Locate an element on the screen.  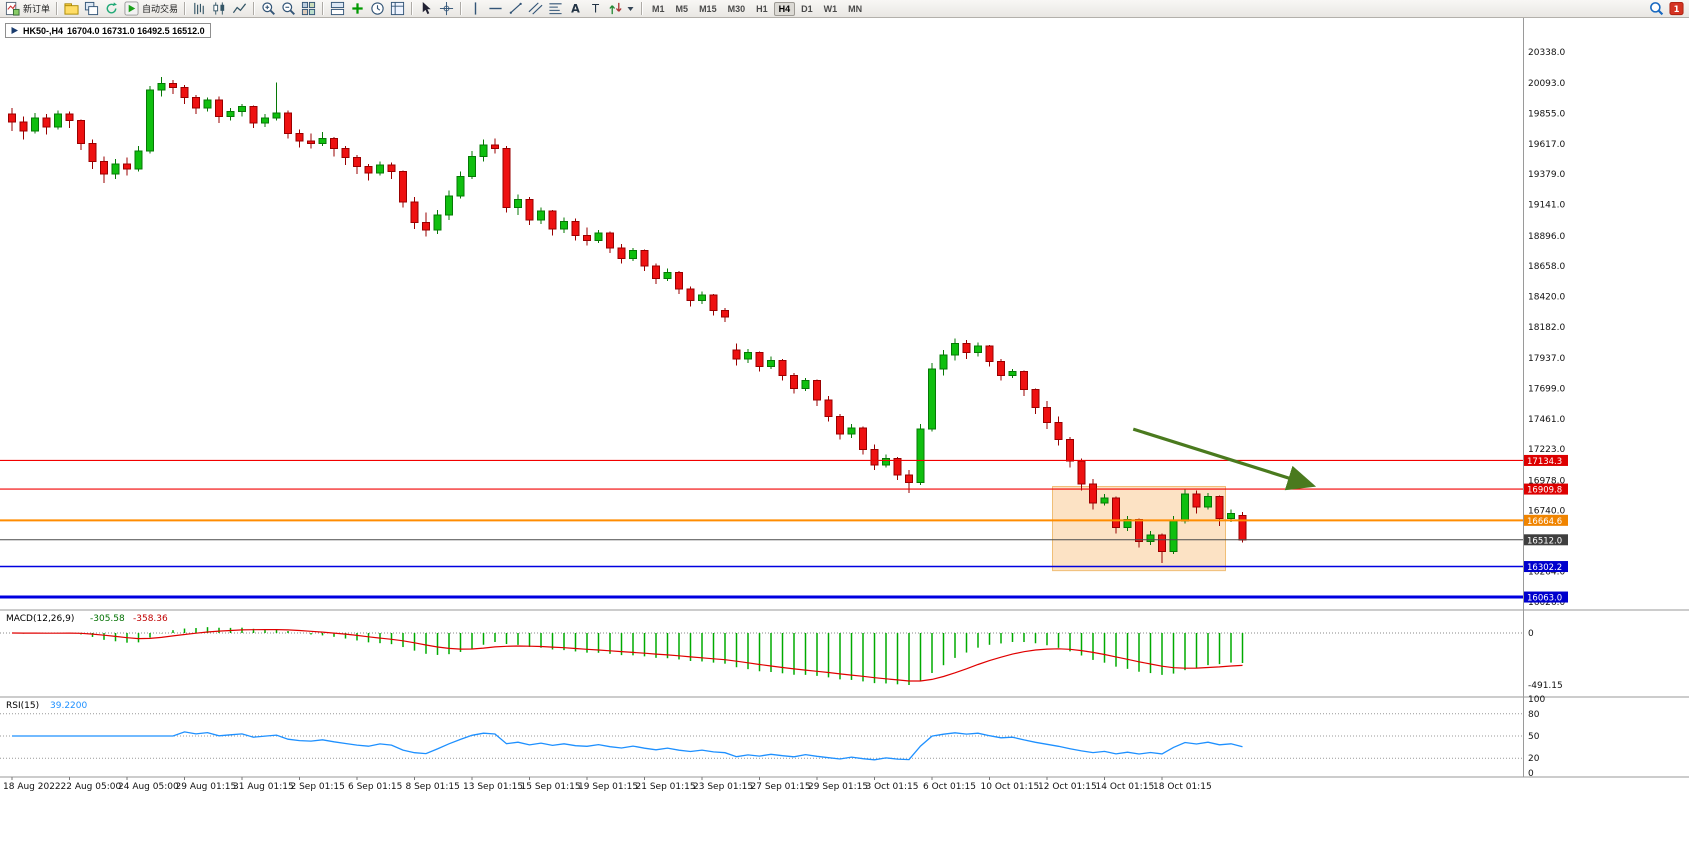
trendline-button is located at coordinates (515, 8).